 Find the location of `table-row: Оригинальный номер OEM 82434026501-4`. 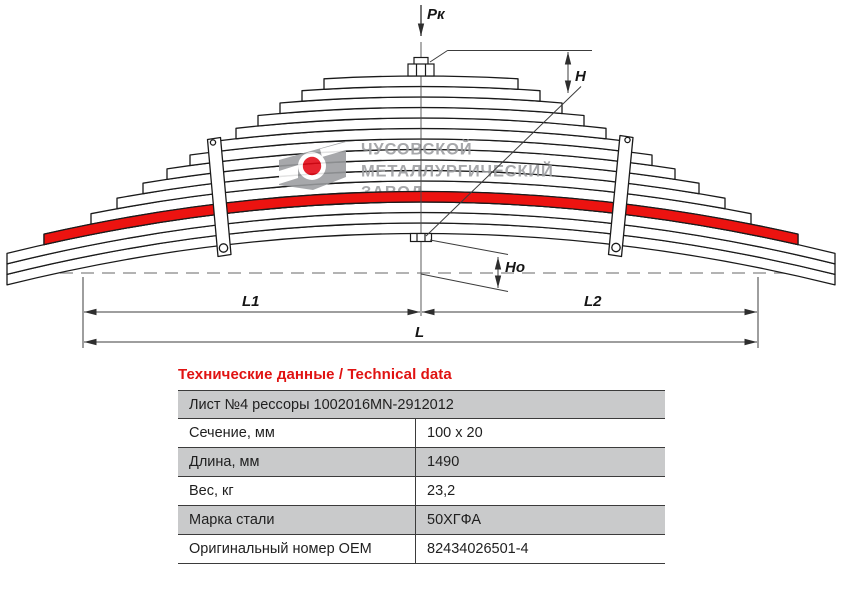

table-row: Оригинальный номер OEM 82434026501-4 is located at coordinates (421, 548).